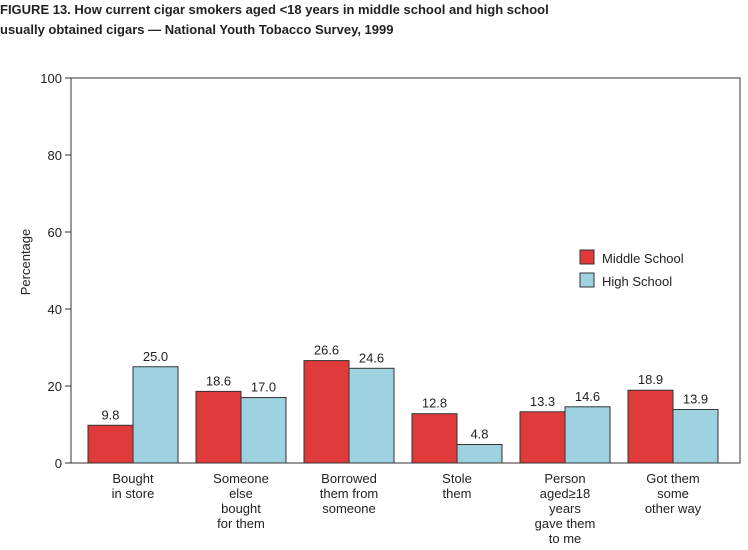 This screenshot has height=550, width=748. I want to click on x-tick-label: gave them, so click(565, 523).